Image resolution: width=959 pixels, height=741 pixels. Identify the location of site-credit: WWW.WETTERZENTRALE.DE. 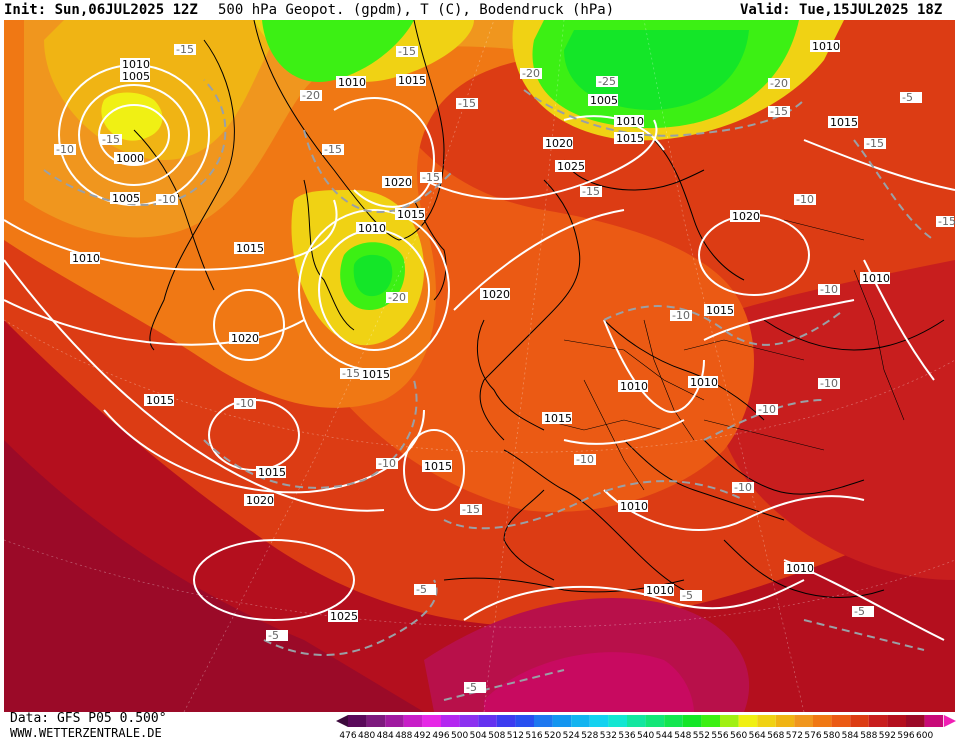
(86, 733).